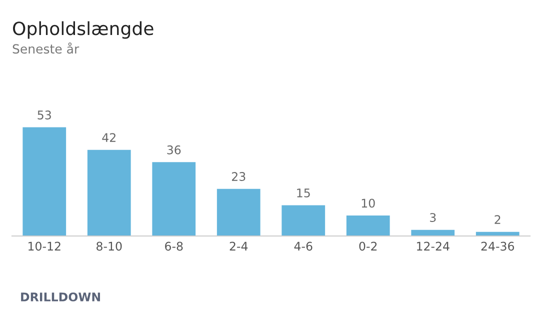 The image size is (552, 319). I want to click on x-tick-label: 2-4, so click(239, 246).